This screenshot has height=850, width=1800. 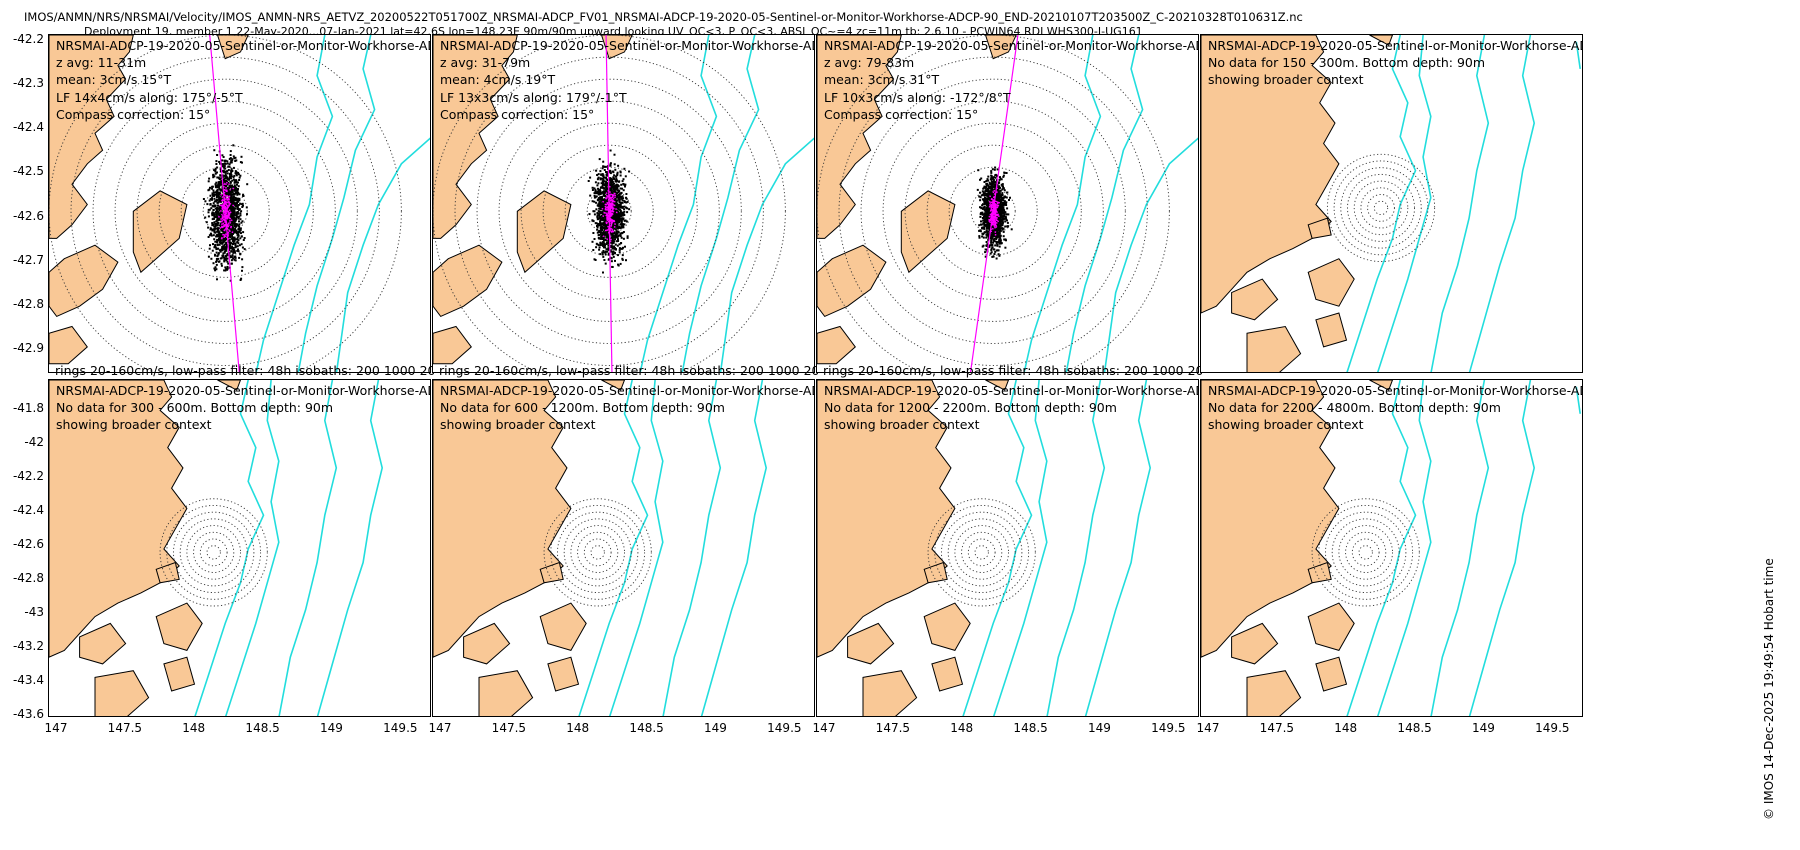 What do you see at coordinates (485, 63) in the screenshot?
I see `panel-info-line: z avg: 31-79m` at bounding box center [485, 63].